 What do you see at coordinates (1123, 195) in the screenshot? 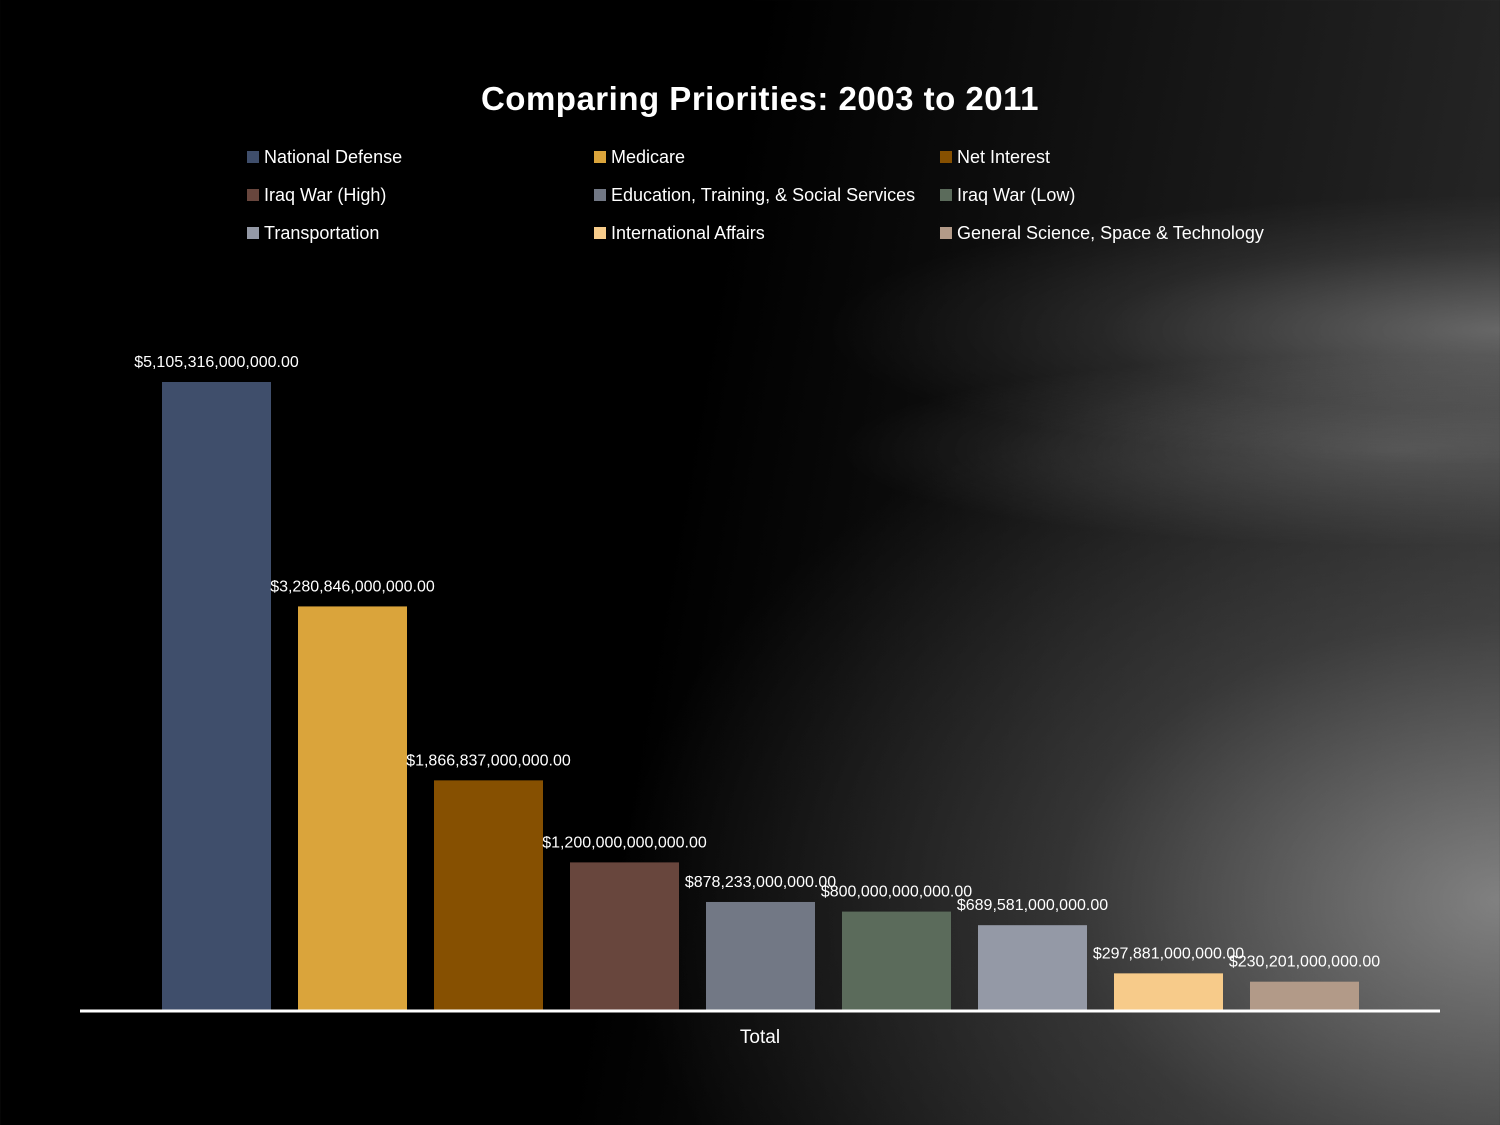
I see `legend-item: Iraq War (Low)` at bounding box center [1123, 195].